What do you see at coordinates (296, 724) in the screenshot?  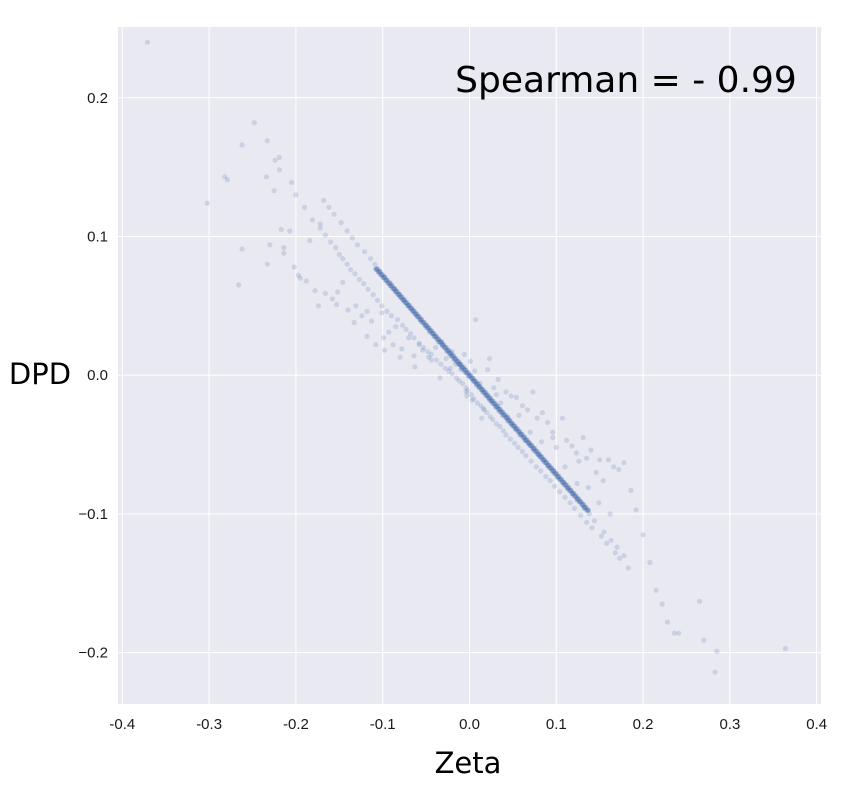 I see `x-tick-label: -0.2` at bounding box center [296, 724].